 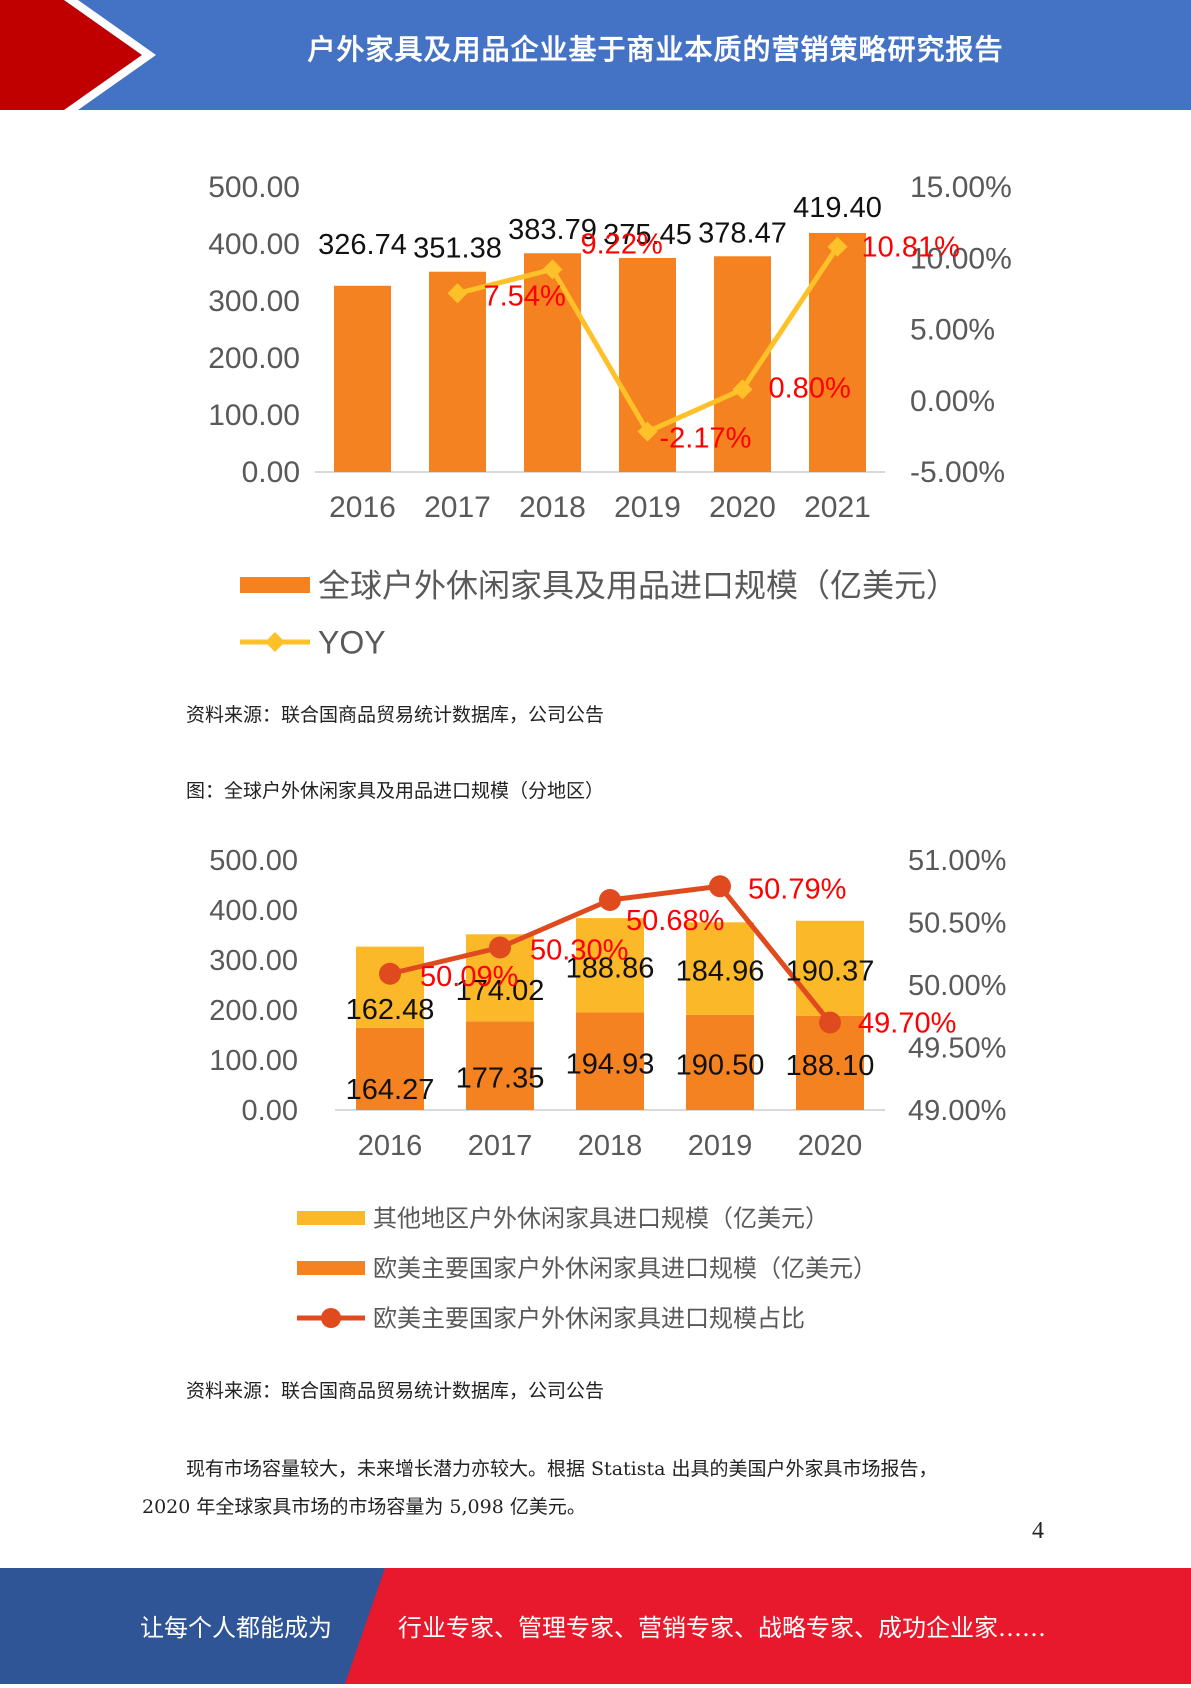 What do you see at coordinates (625, 1269) in the screenshot?
I see `legend-label: 欧美主要国家户外休闲家具进口规模（亿美元）` at bounding box center [625, 1269].